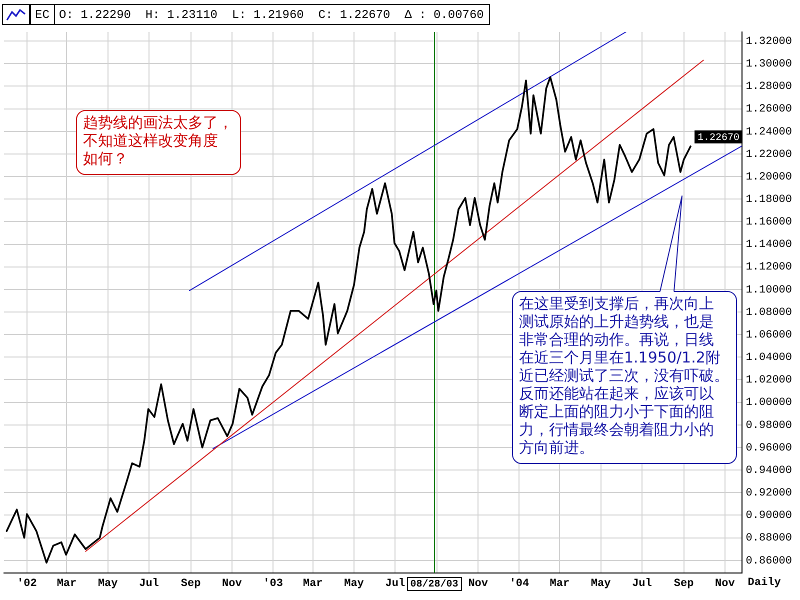 The image size is (800, 600). Describe the element at coordinates (769, 132) in the screenshot. I see `y-tick-label: 1.24000` at that location.